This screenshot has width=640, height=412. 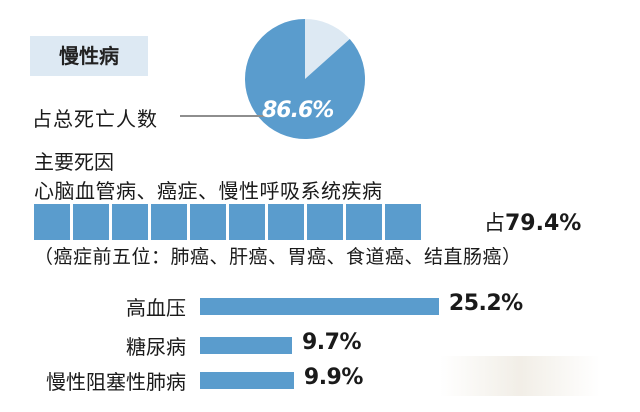 What do you see at coordinates (333, 377) in the screenshot?
I see `bar-value-label: 9.9%` at bounding box center [333, 377].